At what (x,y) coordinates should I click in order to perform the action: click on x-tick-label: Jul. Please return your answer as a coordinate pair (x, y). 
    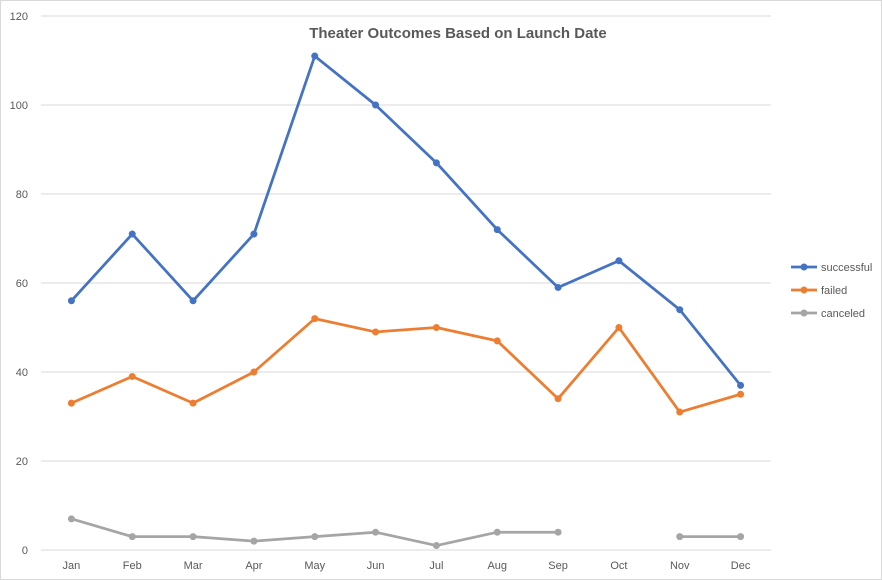
    Looking at the image, I should click on (436, 566).